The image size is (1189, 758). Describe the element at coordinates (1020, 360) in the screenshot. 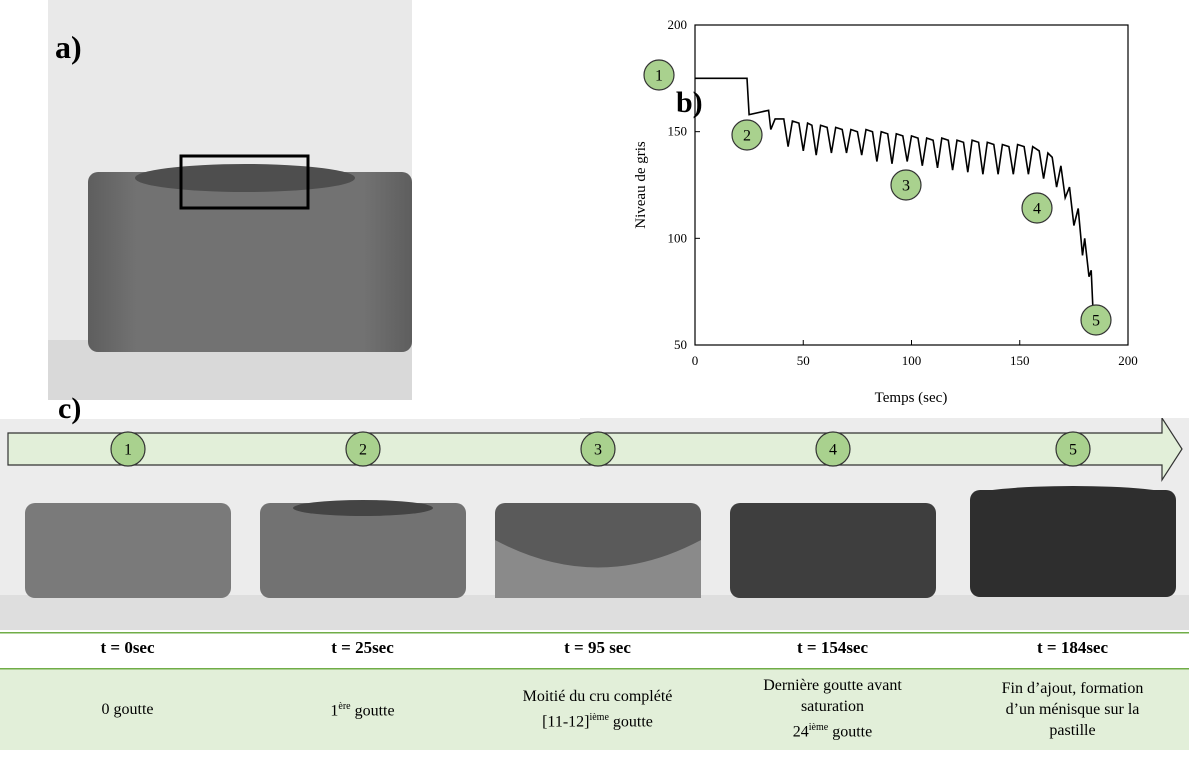

I see `x-tick-label: 150` at that location.